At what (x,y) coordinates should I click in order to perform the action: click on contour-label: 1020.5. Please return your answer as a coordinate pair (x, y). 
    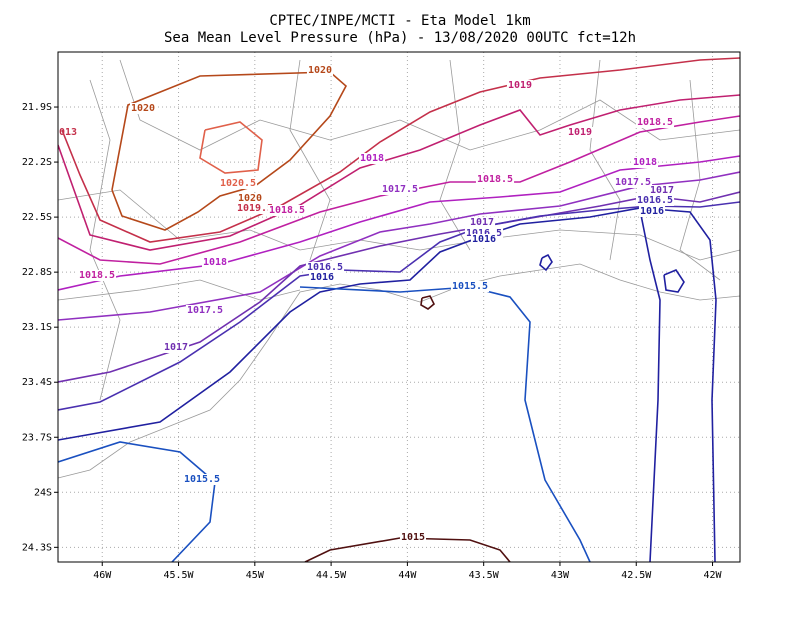
    Looking at the image, I should click on (238, 183).